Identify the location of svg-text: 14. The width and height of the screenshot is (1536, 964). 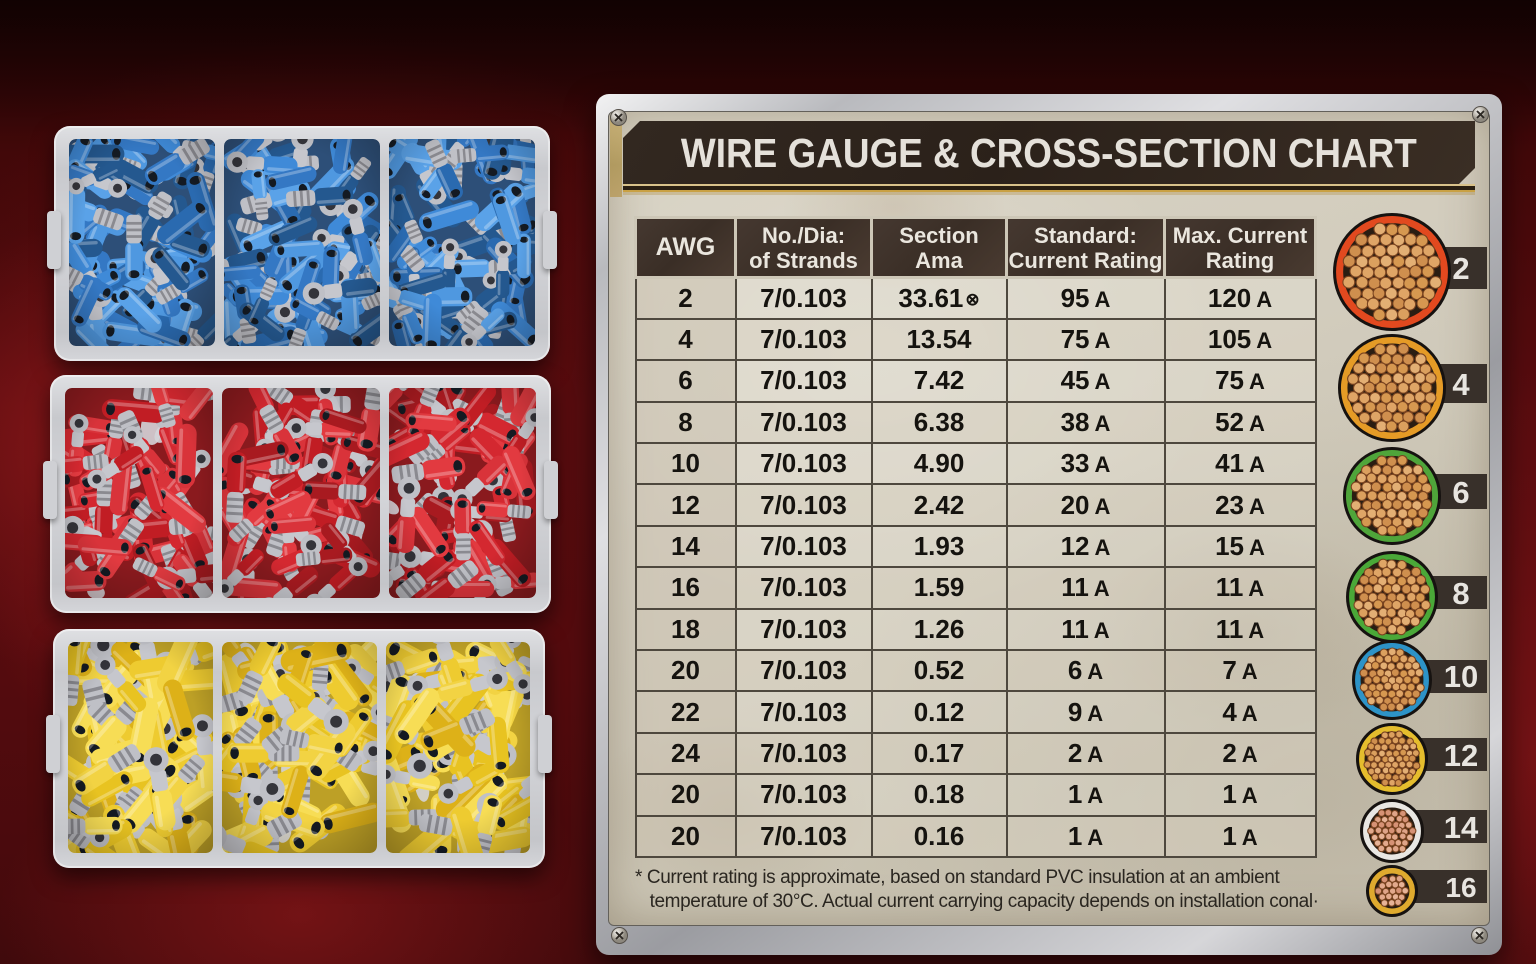
(1461, 827).